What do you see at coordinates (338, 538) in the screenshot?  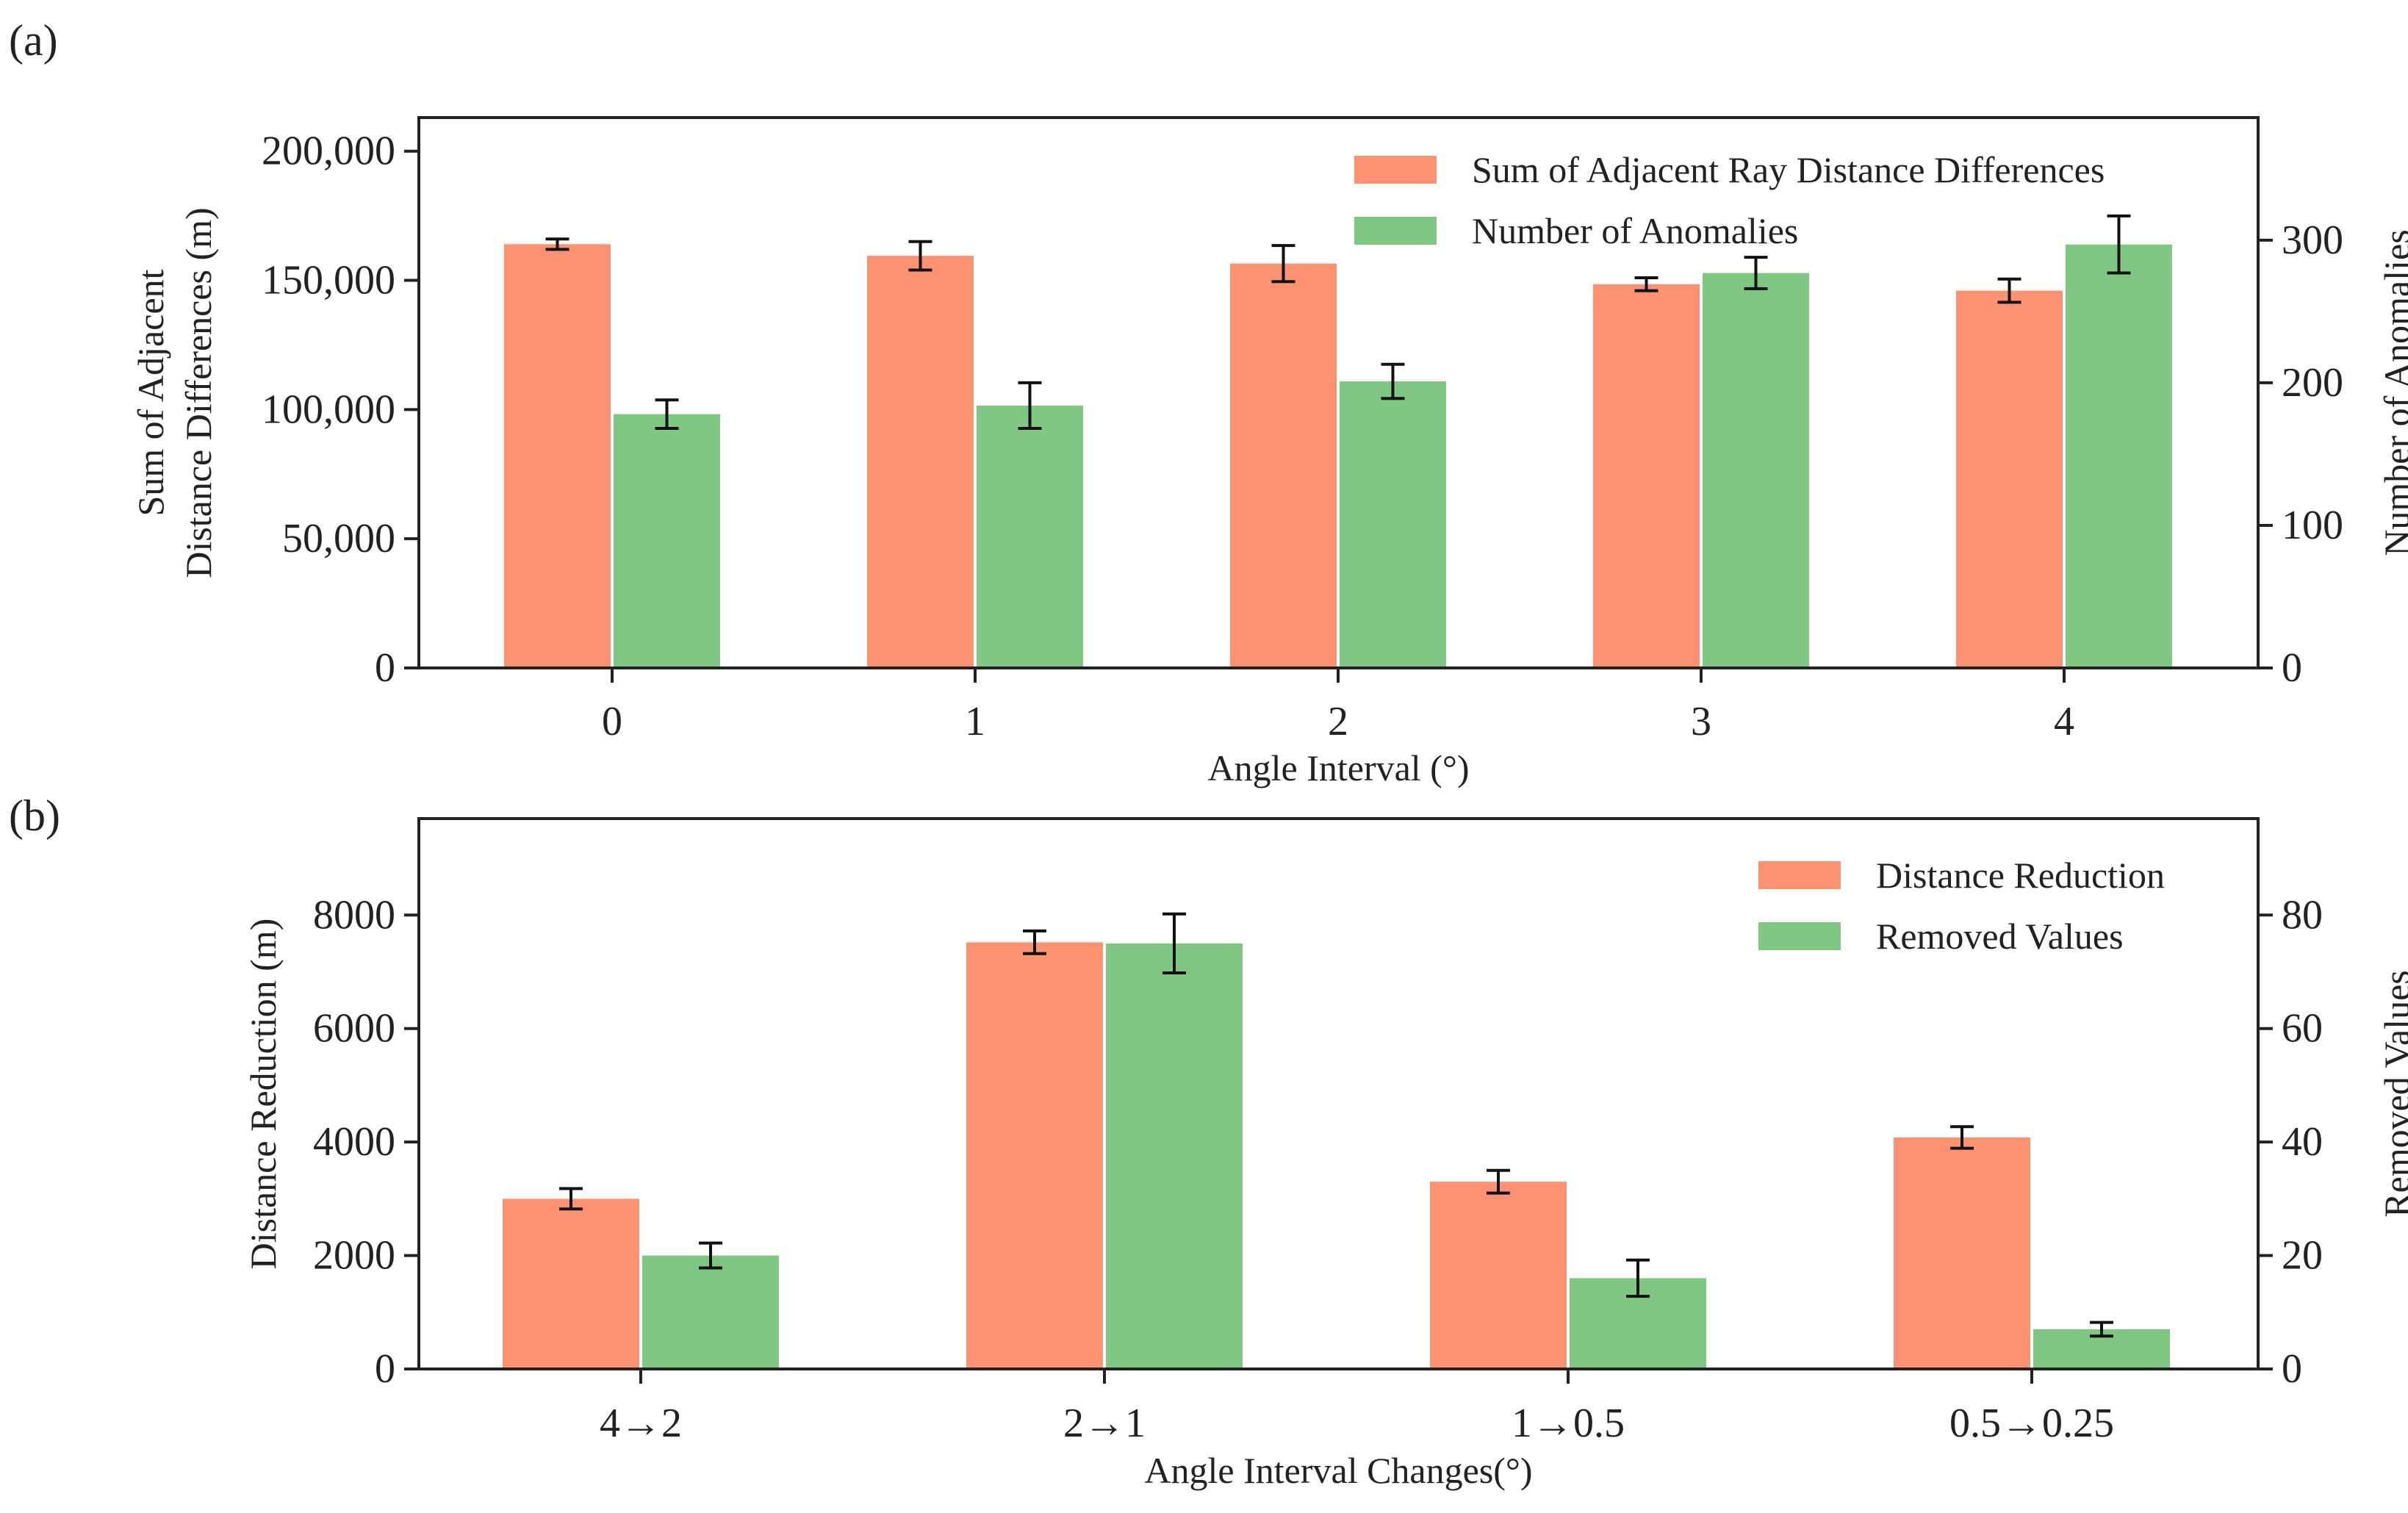 I see `panel-a-y-tick-label-1: 50,000` at bounding box center [338, 538].